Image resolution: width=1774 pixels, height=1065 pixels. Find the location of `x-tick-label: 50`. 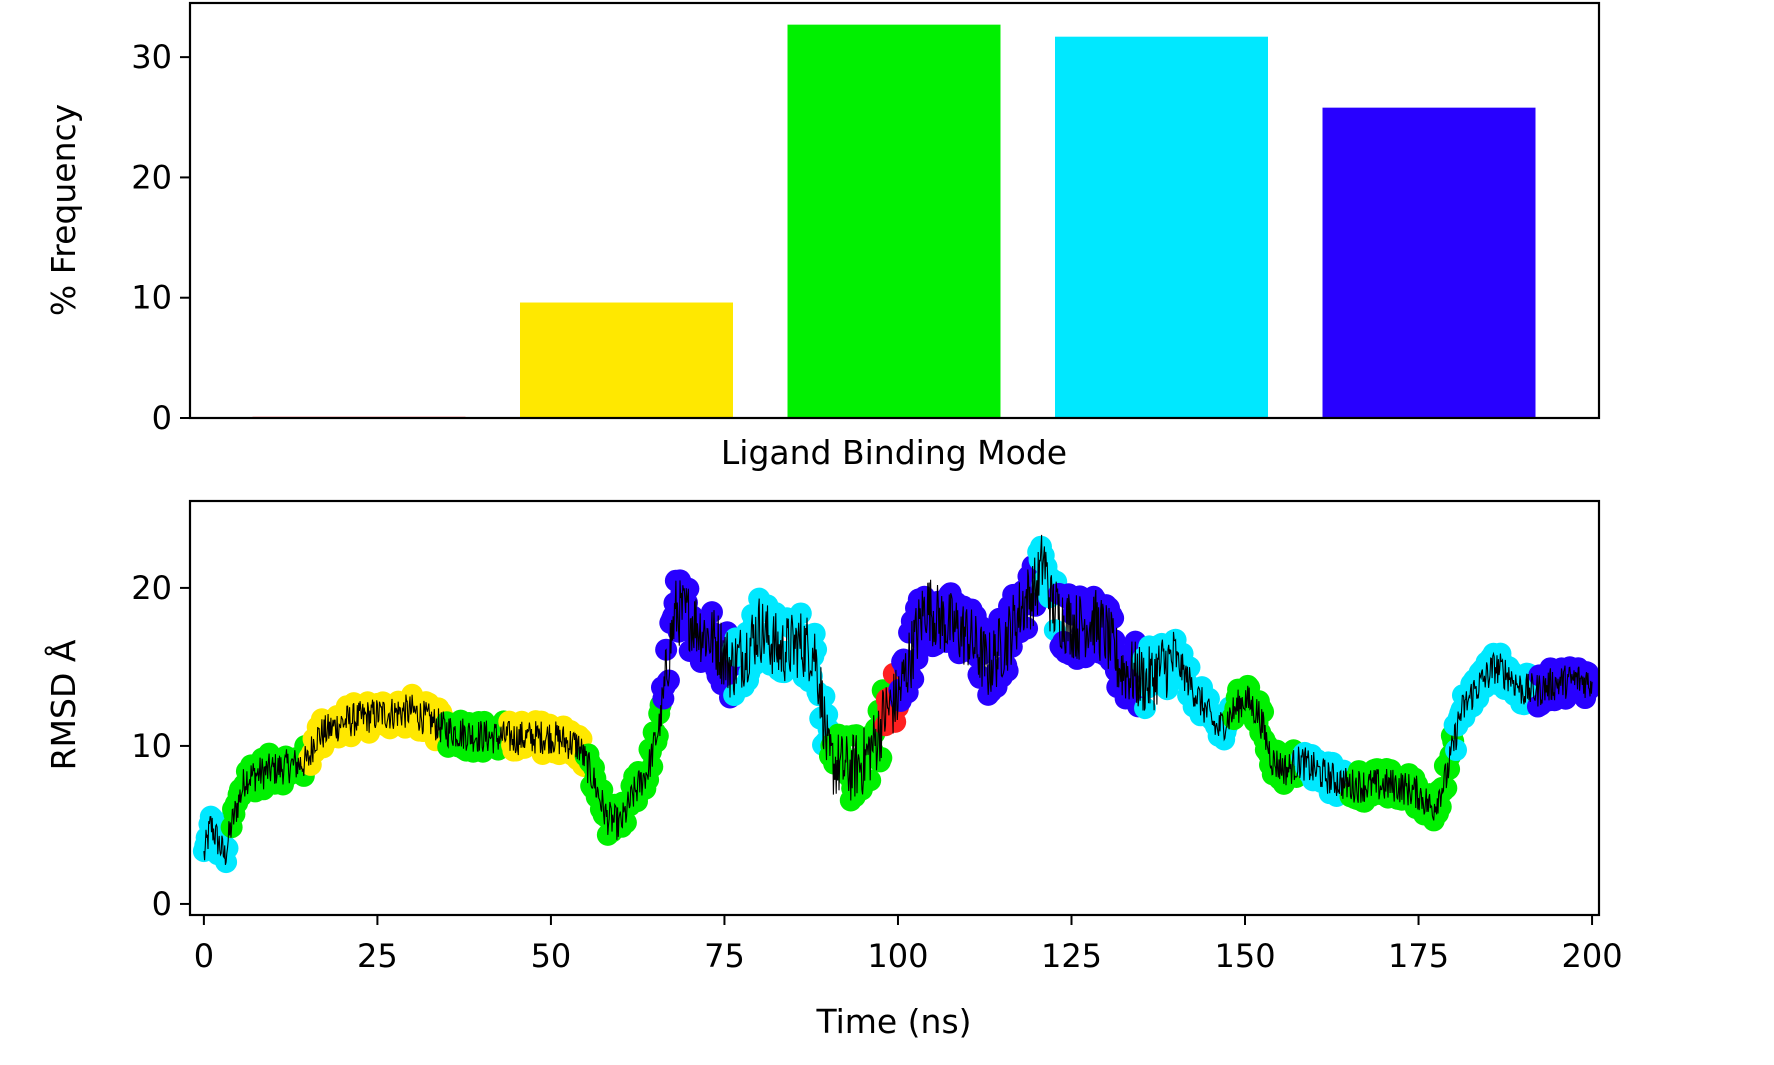

x-tick-label: 50 is located at coordinates (551, 956).